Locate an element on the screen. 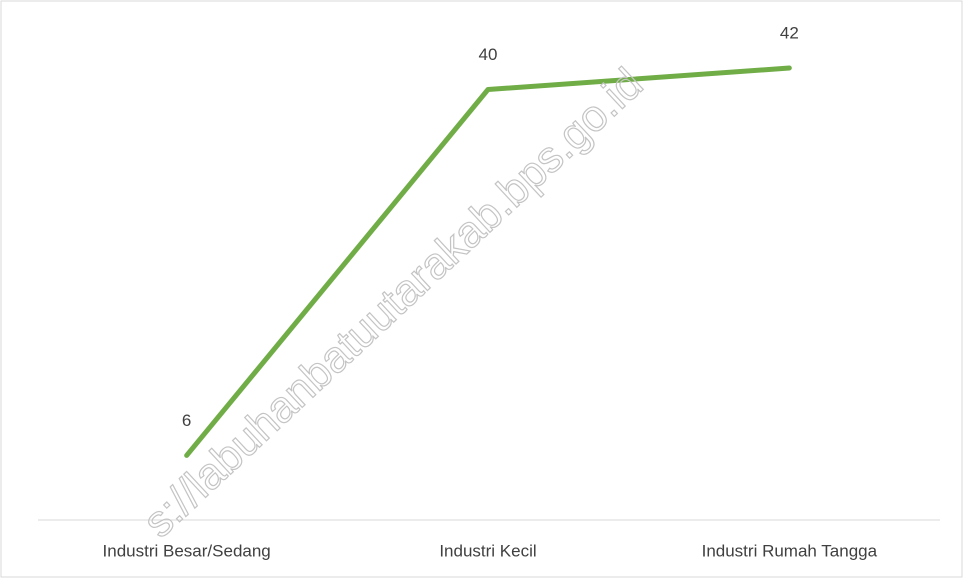 This screenshot has height=578, width=963. x-tick-label: Industri Rumah Tangga is located at coordinates (790, 550).